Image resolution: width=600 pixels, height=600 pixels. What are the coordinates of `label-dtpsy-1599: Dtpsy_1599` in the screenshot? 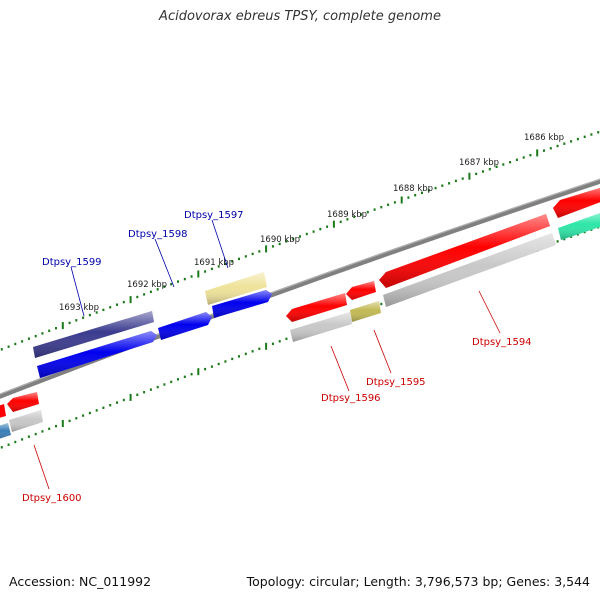 It's located at (72, 262).